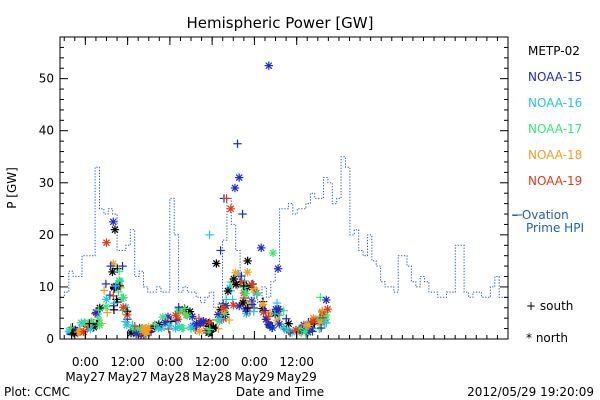 Image resolution: width=600 pixels, height=400 pixels. What do you see at coordinates (555, 129) in the screenshot?
I see `legend-item: NOAA-17` at bounding box center [555, 129].